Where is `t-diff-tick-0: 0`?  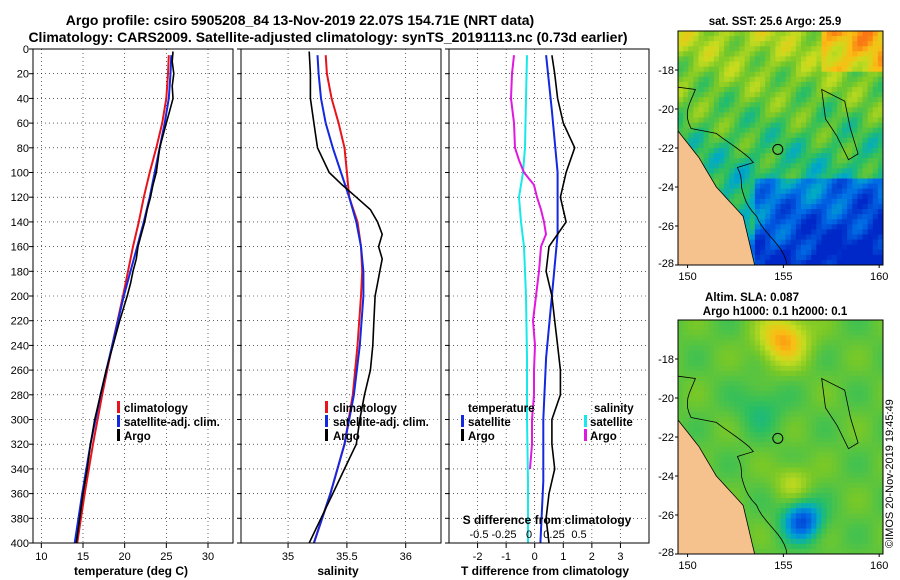
t-diff-tick-0: 0 is located at coordinates (535, 557).